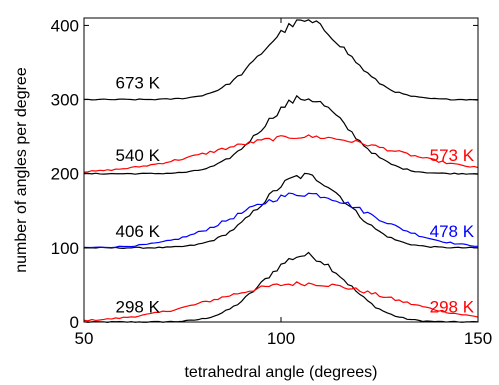  What do you see at coordinates (65, 25) in the screenshot?
I see `y-tick-label: 400` at bounding box center [65, 25].